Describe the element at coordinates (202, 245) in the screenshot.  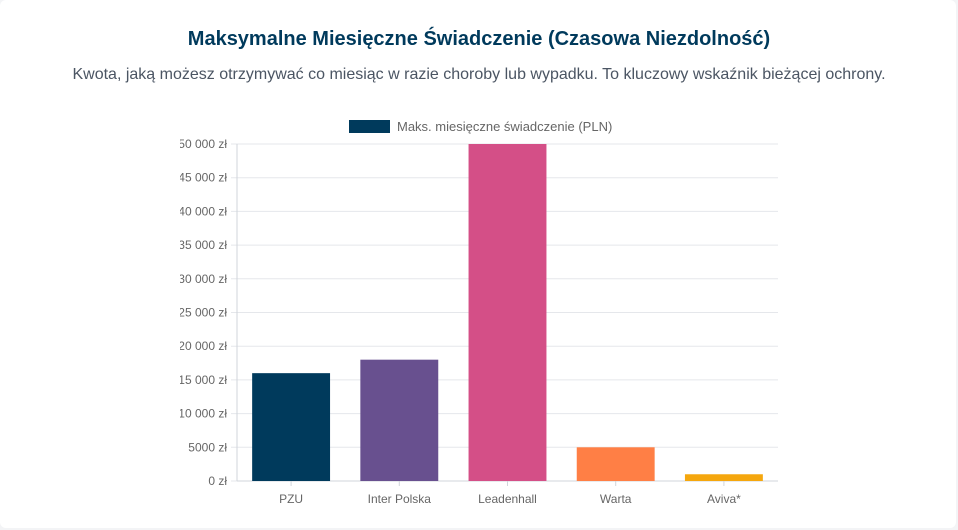
I see `y-tick-label: 35 000 zł` at that location.